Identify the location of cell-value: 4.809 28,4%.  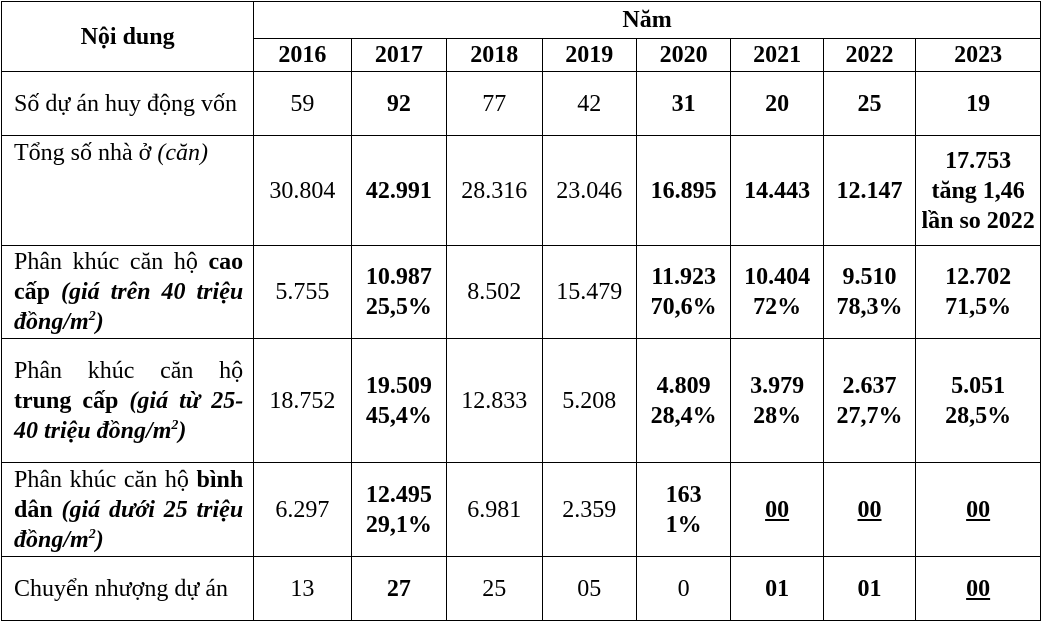
(683, 400).